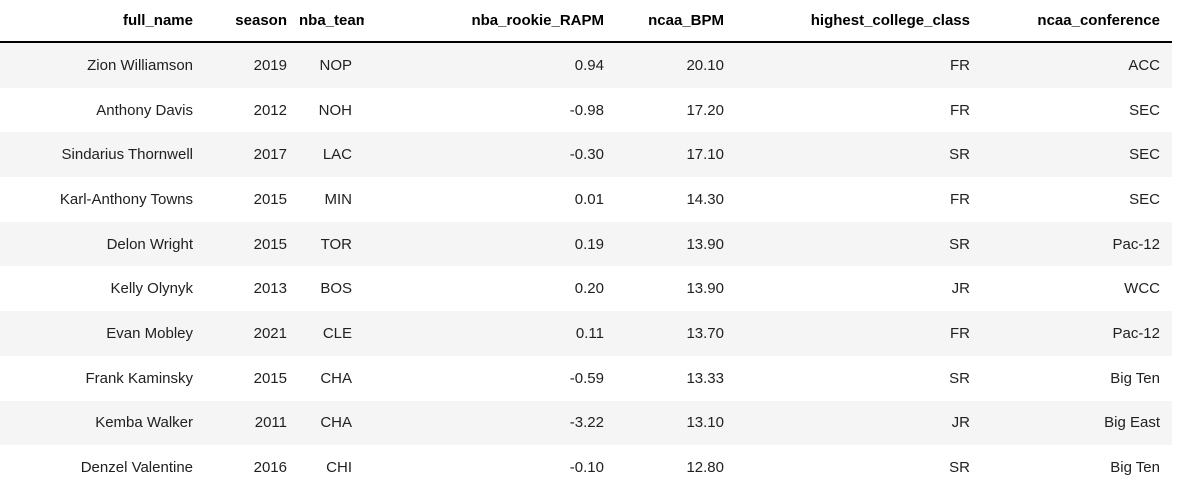 The image size is (1177, 490). I want to click on cell-full-name: Kelly Olynyk, so click(151, 289).